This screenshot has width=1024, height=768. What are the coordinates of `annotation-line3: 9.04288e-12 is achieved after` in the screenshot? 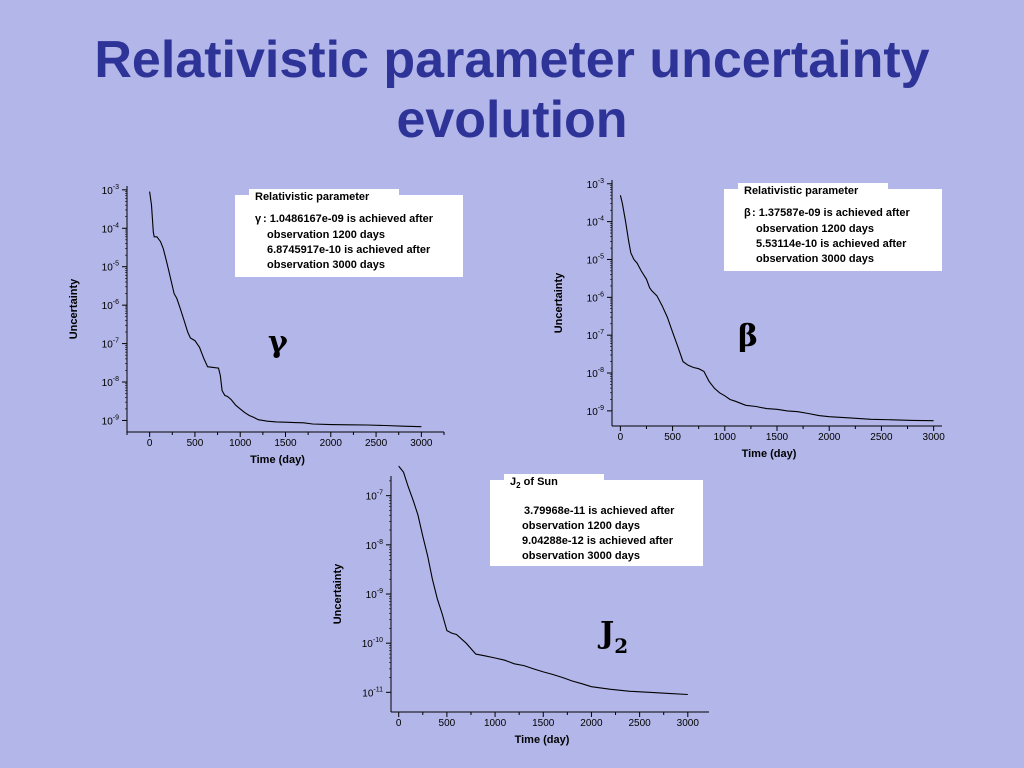 It's located at (598, 541).